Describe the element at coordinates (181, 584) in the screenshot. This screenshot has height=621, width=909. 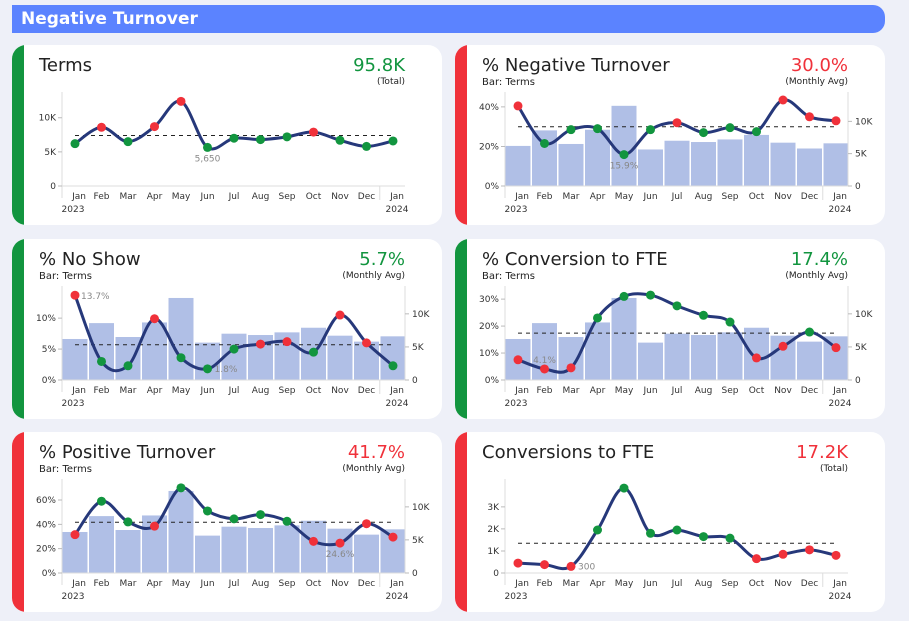
I see `month-label: May` at that location.